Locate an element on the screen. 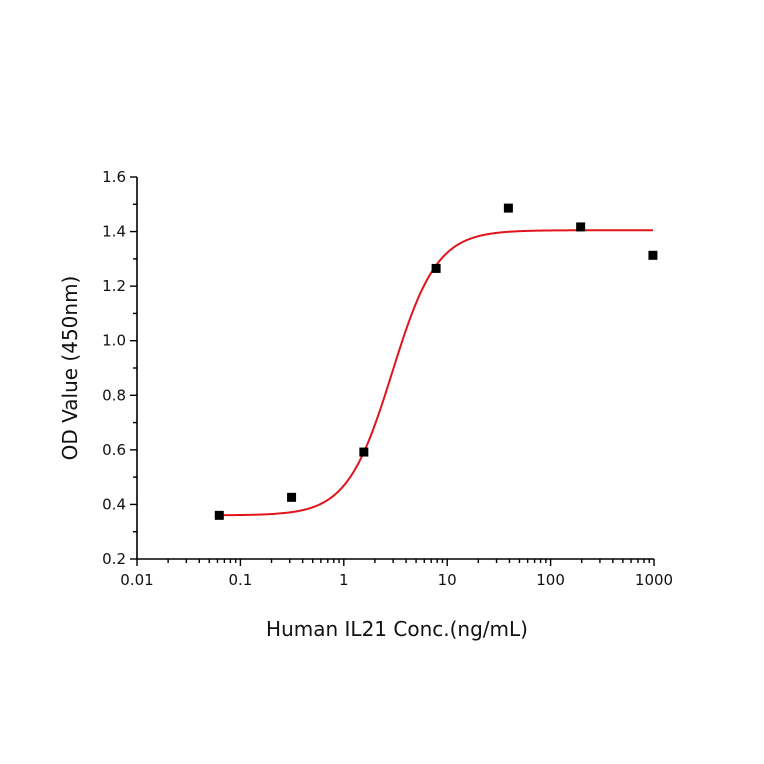 Image resolution: width=764 pixels, height=764 pixels. y-tick-label: 0.4 is located at coordinates (114, 504).